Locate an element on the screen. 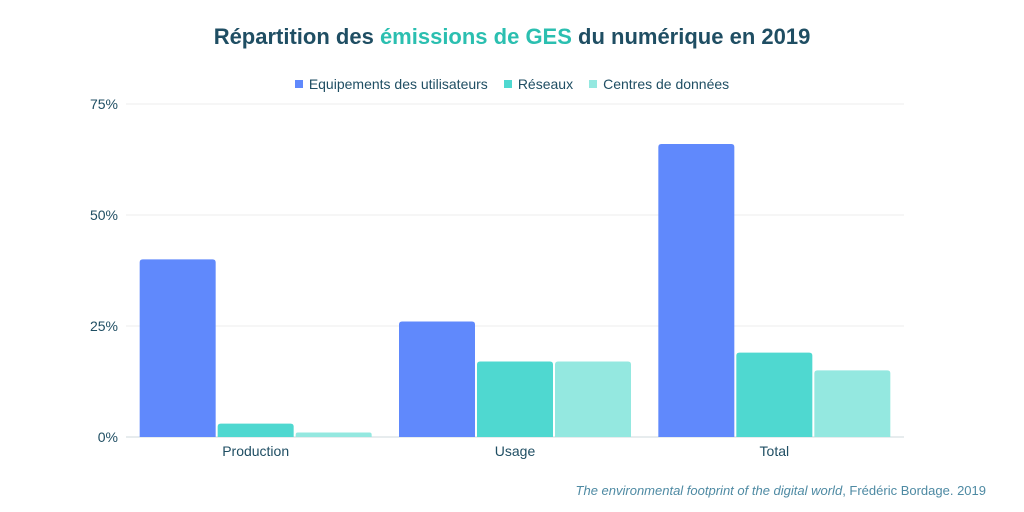 The width and height of the screenshot is (1024, 512). legend-label: Réseaux is located at coordinates (545, 84).